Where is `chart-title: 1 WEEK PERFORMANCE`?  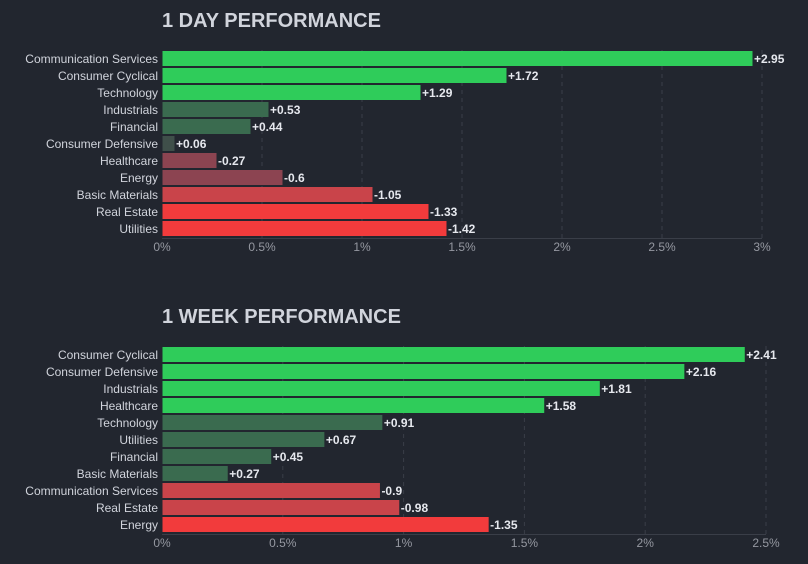
chart-title: 1 WEEK PERFORMANCE is located at coordinates (281, 317).